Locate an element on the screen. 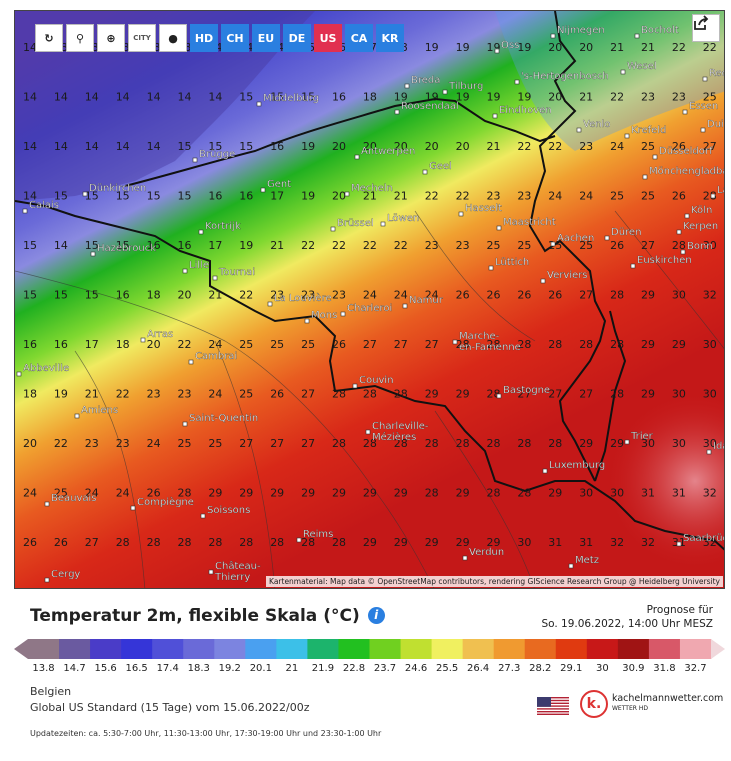 The image size is (731, 761). city-marker: Geel is located at coordinates (437, 168).